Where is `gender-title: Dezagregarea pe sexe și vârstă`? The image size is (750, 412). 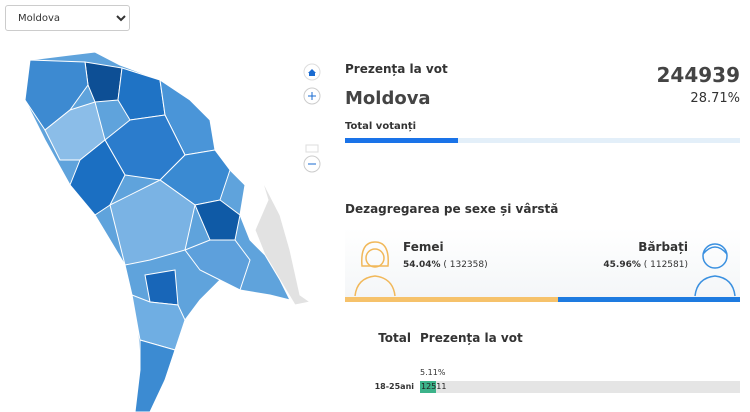 gender-title: Dezagregarea pe sexe și vârstă is located at coordinates (452, 209).